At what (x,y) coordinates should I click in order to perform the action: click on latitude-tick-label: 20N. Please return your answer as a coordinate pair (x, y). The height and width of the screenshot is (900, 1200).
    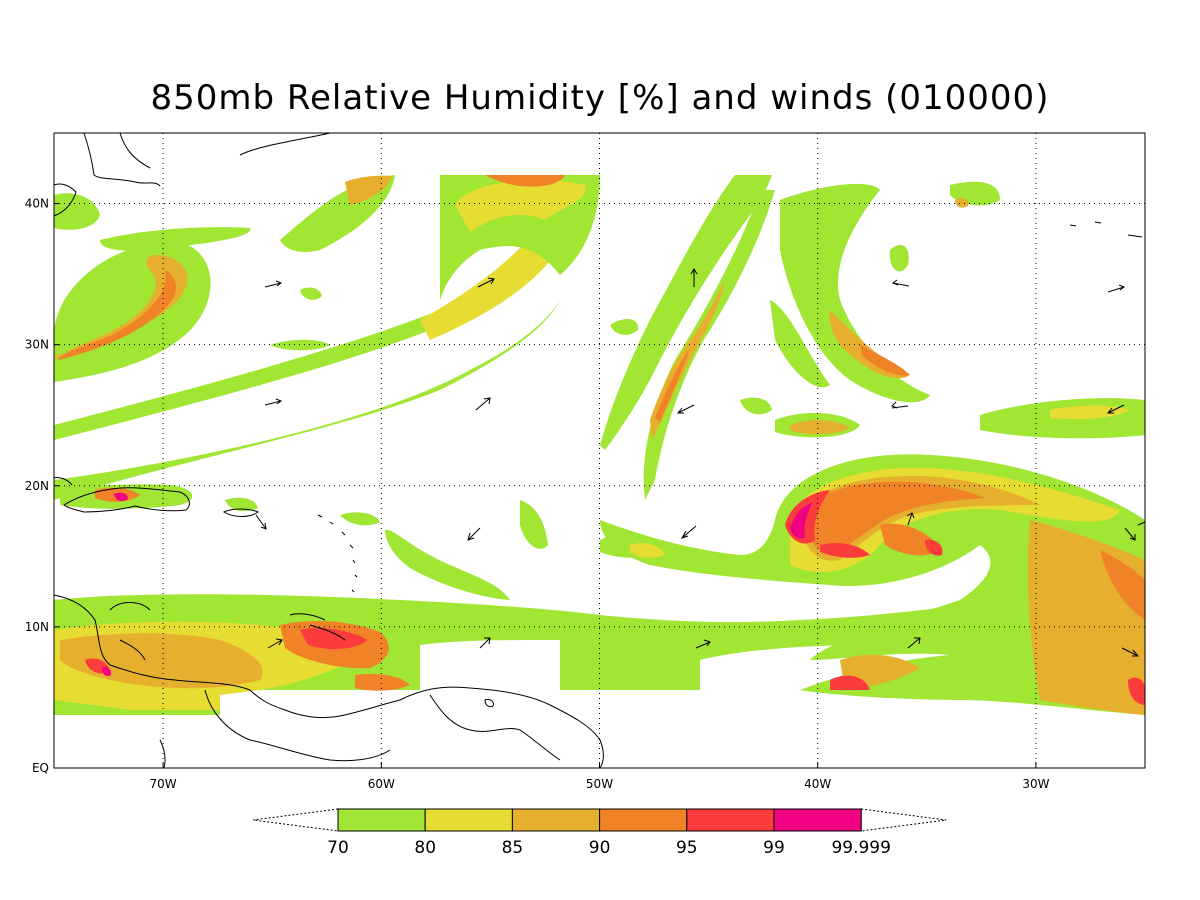
    Looking at the image, I should click on (37, 486).